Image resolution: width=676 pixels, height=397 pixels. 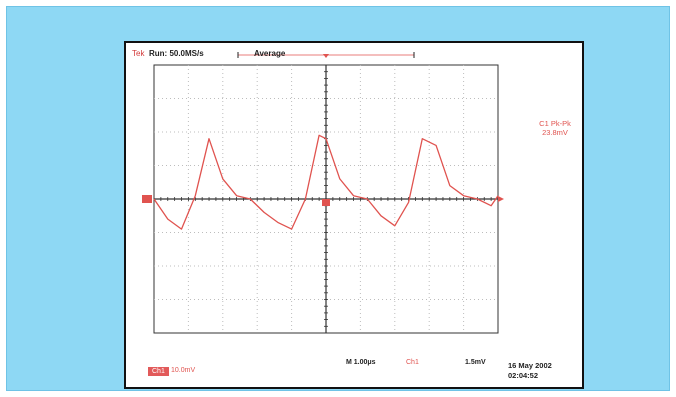 What do you see at coordinates (147, 199) in the screenshot?
I see `channel-ground-marker` at bounding box center [147, 199].